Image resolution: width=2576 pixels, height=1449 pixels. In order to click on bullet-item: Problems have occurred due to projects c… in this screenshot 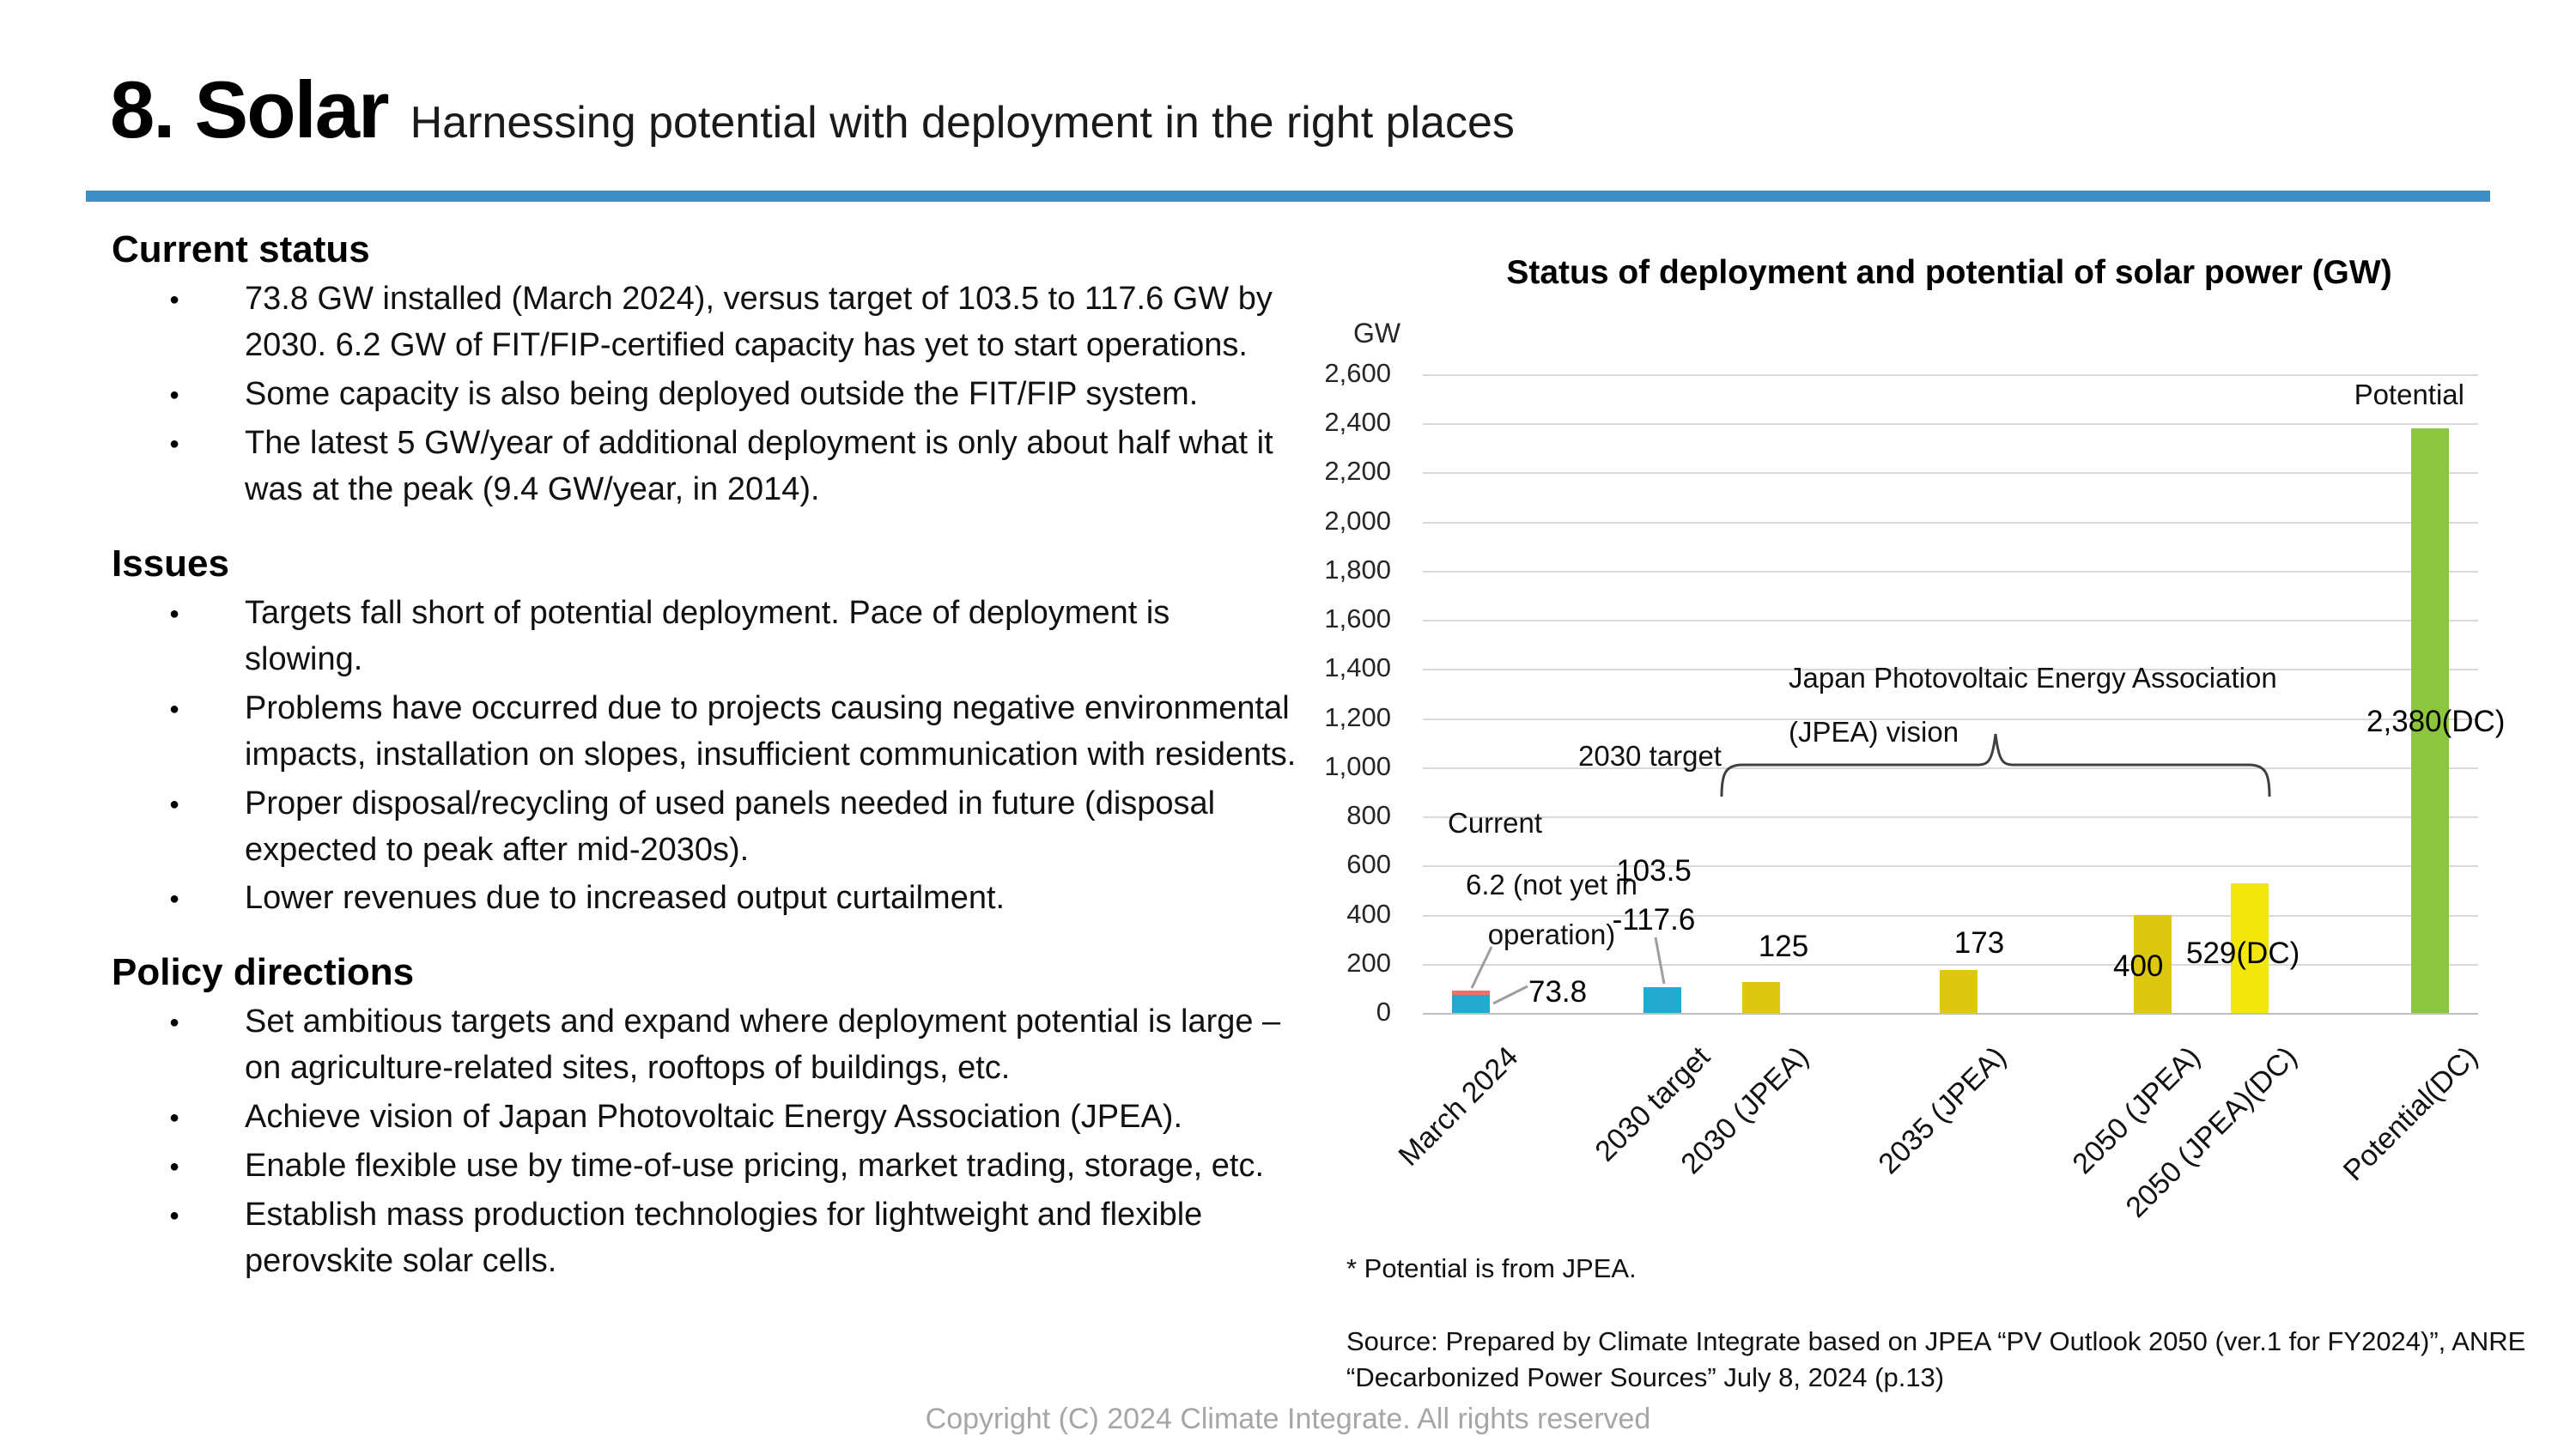, I will do `click(733, 732)`.